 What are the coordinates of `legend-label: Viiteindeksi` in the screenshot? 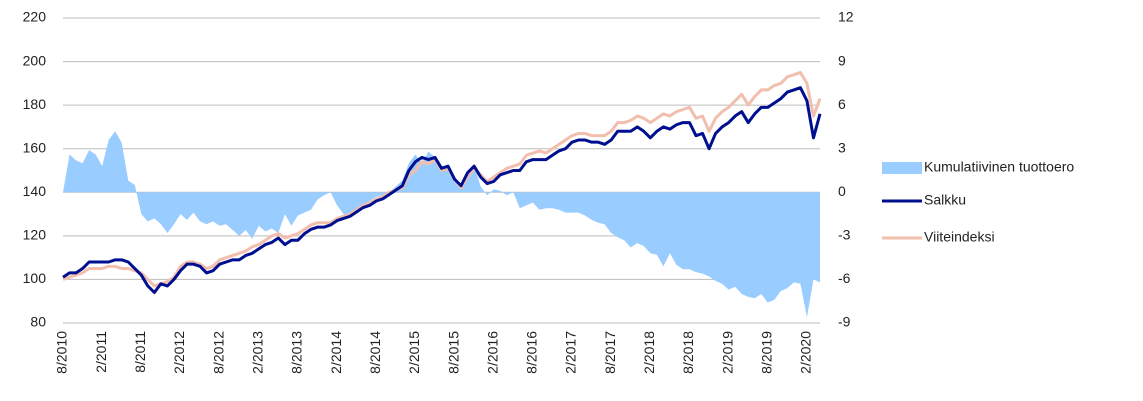 It's located at (959, 237).